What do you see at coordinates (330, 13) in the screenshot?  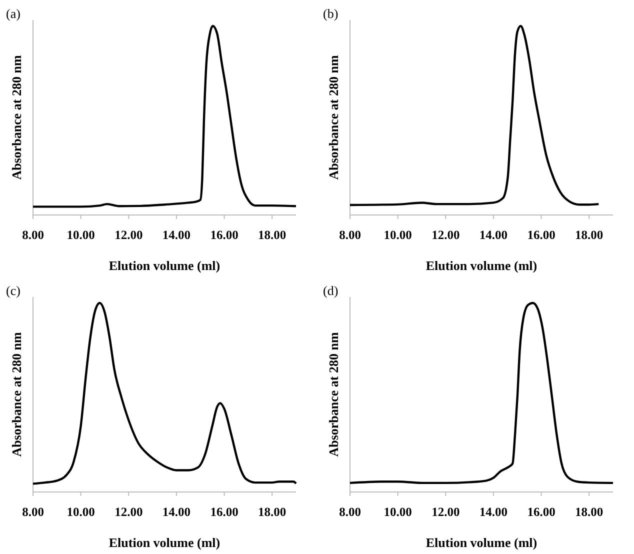 I see `chart-title: (b)` at bounding box center [330, 13].